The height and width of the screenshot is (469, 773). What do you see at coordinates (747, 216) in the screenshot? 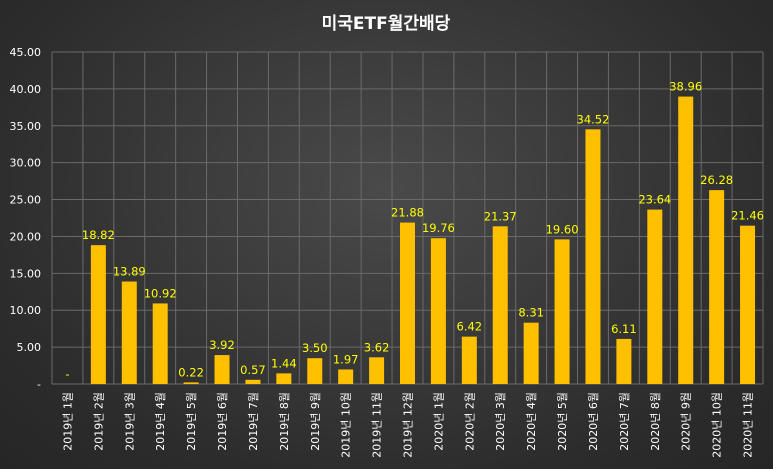
I see `data-label: 21.46` at bounding box center [747, 216].